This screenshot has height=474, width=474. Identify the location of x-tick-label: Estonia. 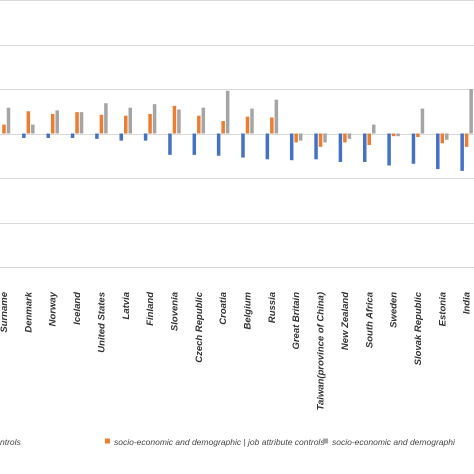
(442, 309).